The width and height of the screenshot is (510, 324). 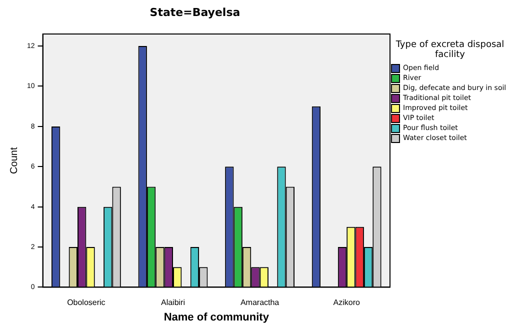 What do you see at coordinates (346, 303) in the screenshot?
I see `x-tick-label: Azikoro` at bounding box center [346, 303].